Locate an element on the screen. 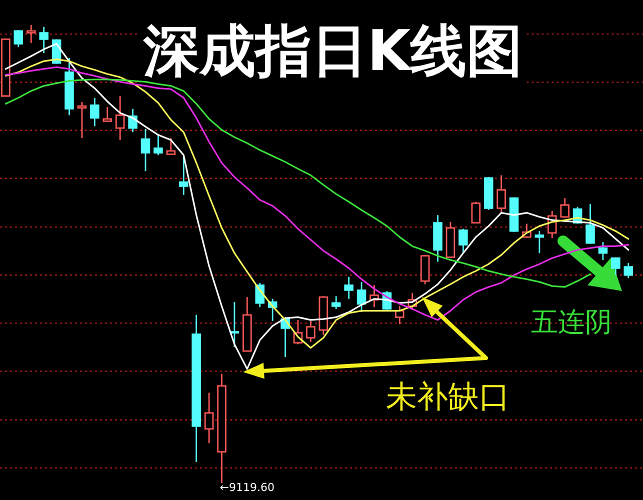  annotation: ←9119.60 is located at coordinates (247, 487).